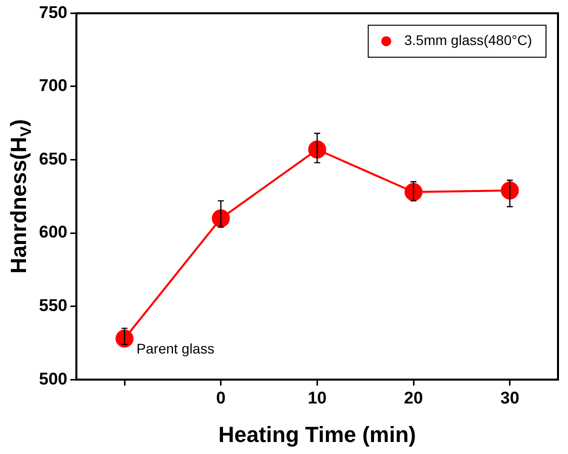  What do you see at coordinates (53, 378) in the screenshot?
I see `y-tick-label: 500` at bounding box center [53, 378].